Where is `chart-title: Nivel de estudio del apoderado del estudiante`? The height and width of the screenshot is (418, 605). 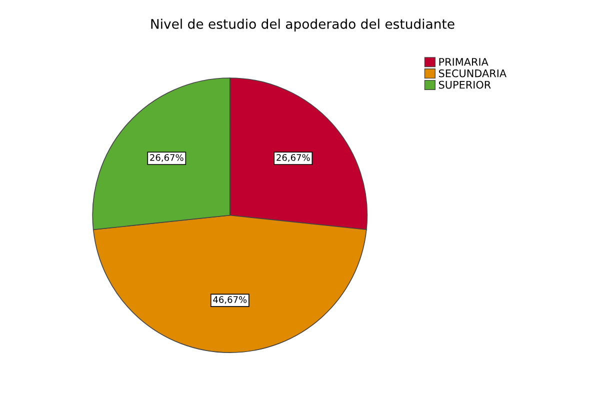 chart-title: Nivel de estudio del apoderado del estudiante is located at coordinates (302, 25).